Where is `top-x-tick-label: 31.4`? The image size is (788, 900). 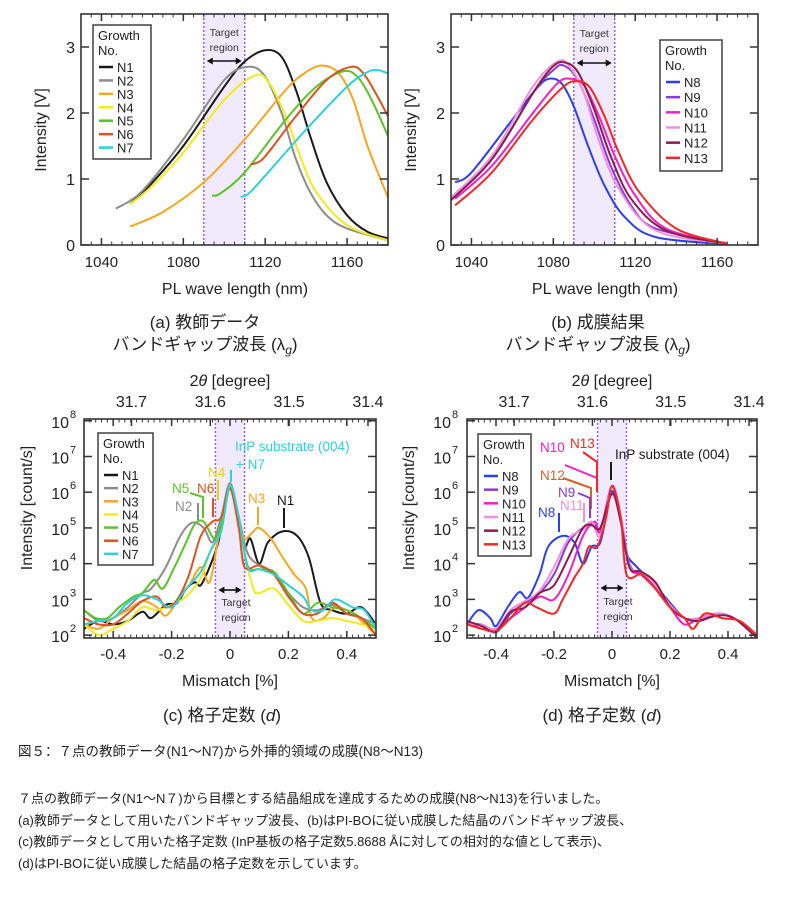 top-x-tick-label: 31.4 is located at coordinates (367, 402).